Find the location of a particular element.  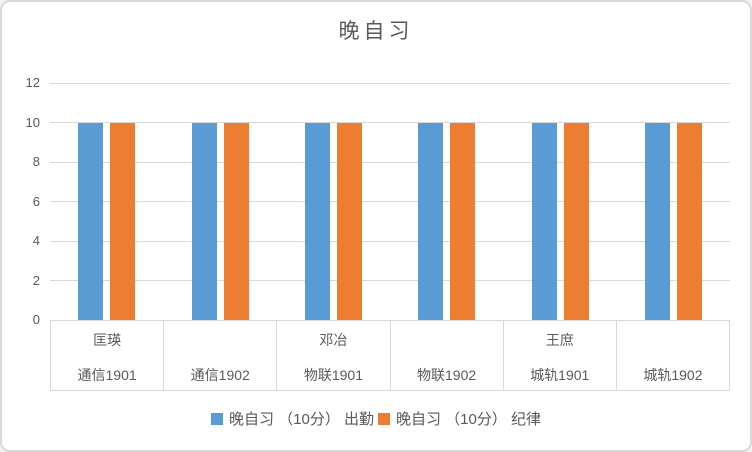

x-category-cell-通信1901: 匡瑛通信1901 is located at coordinates (108, 355).